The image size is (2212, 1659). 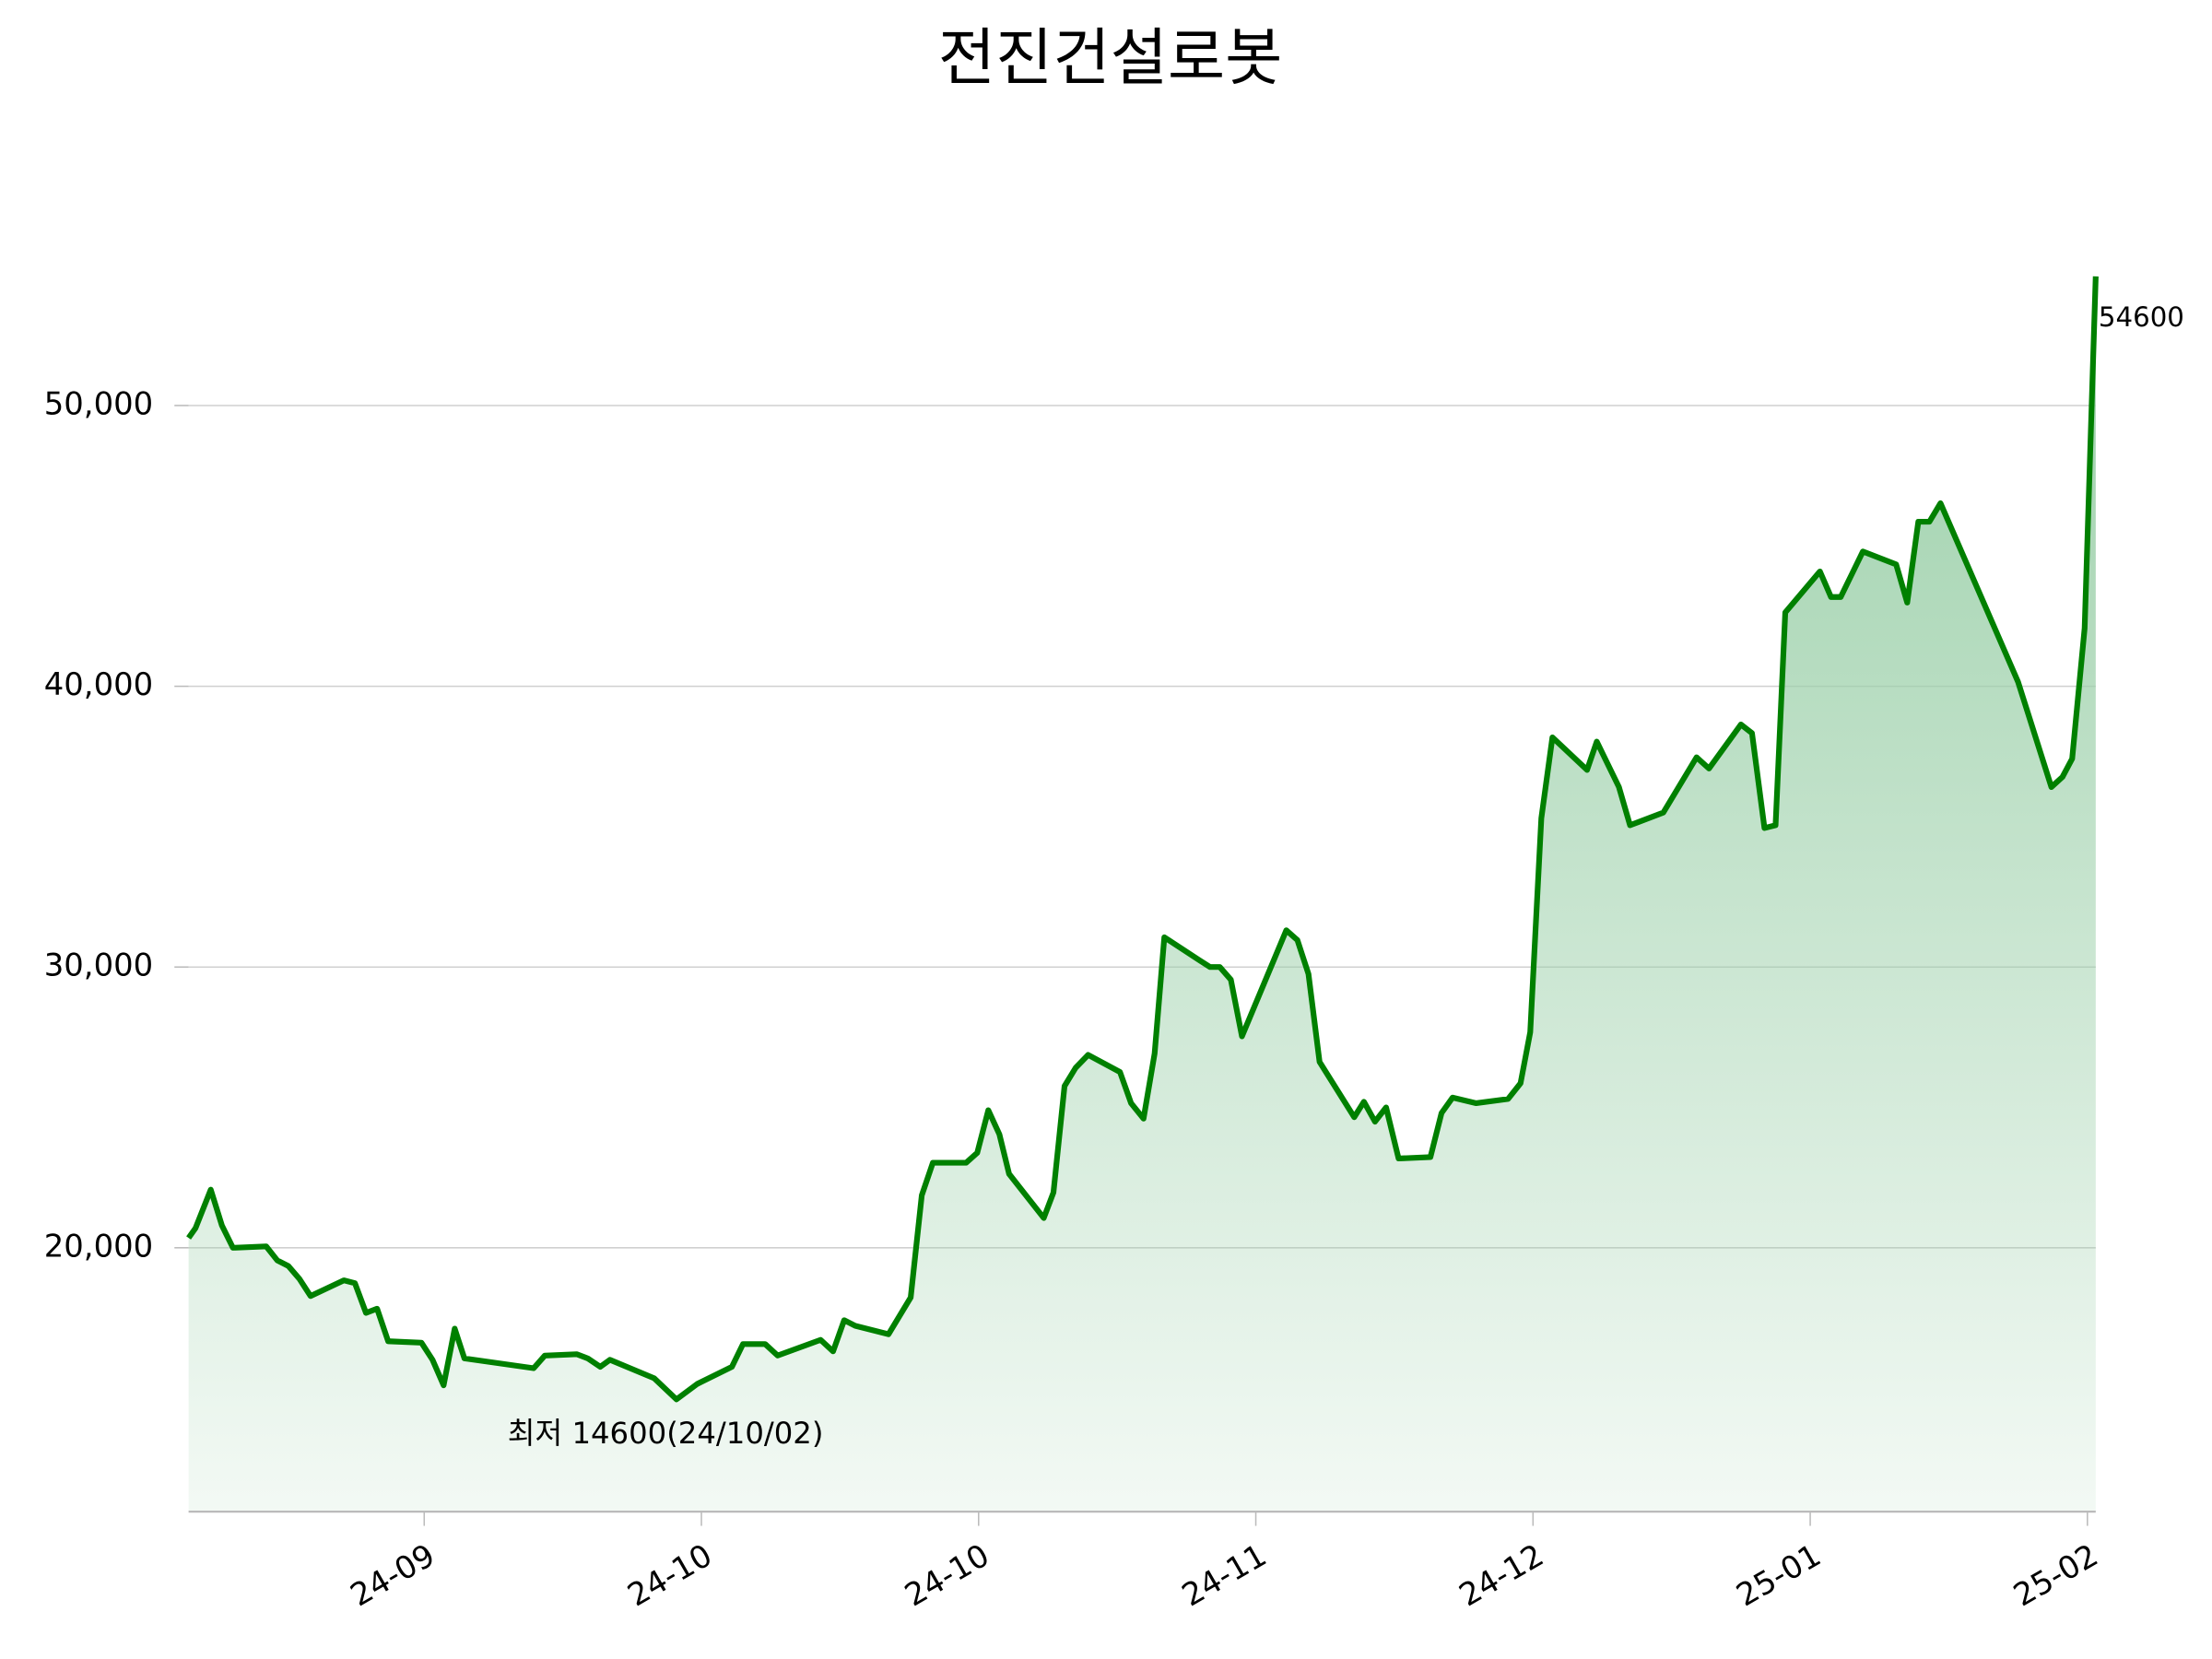 I want to click on value-label: 54600, so click(x=2141, y=317).